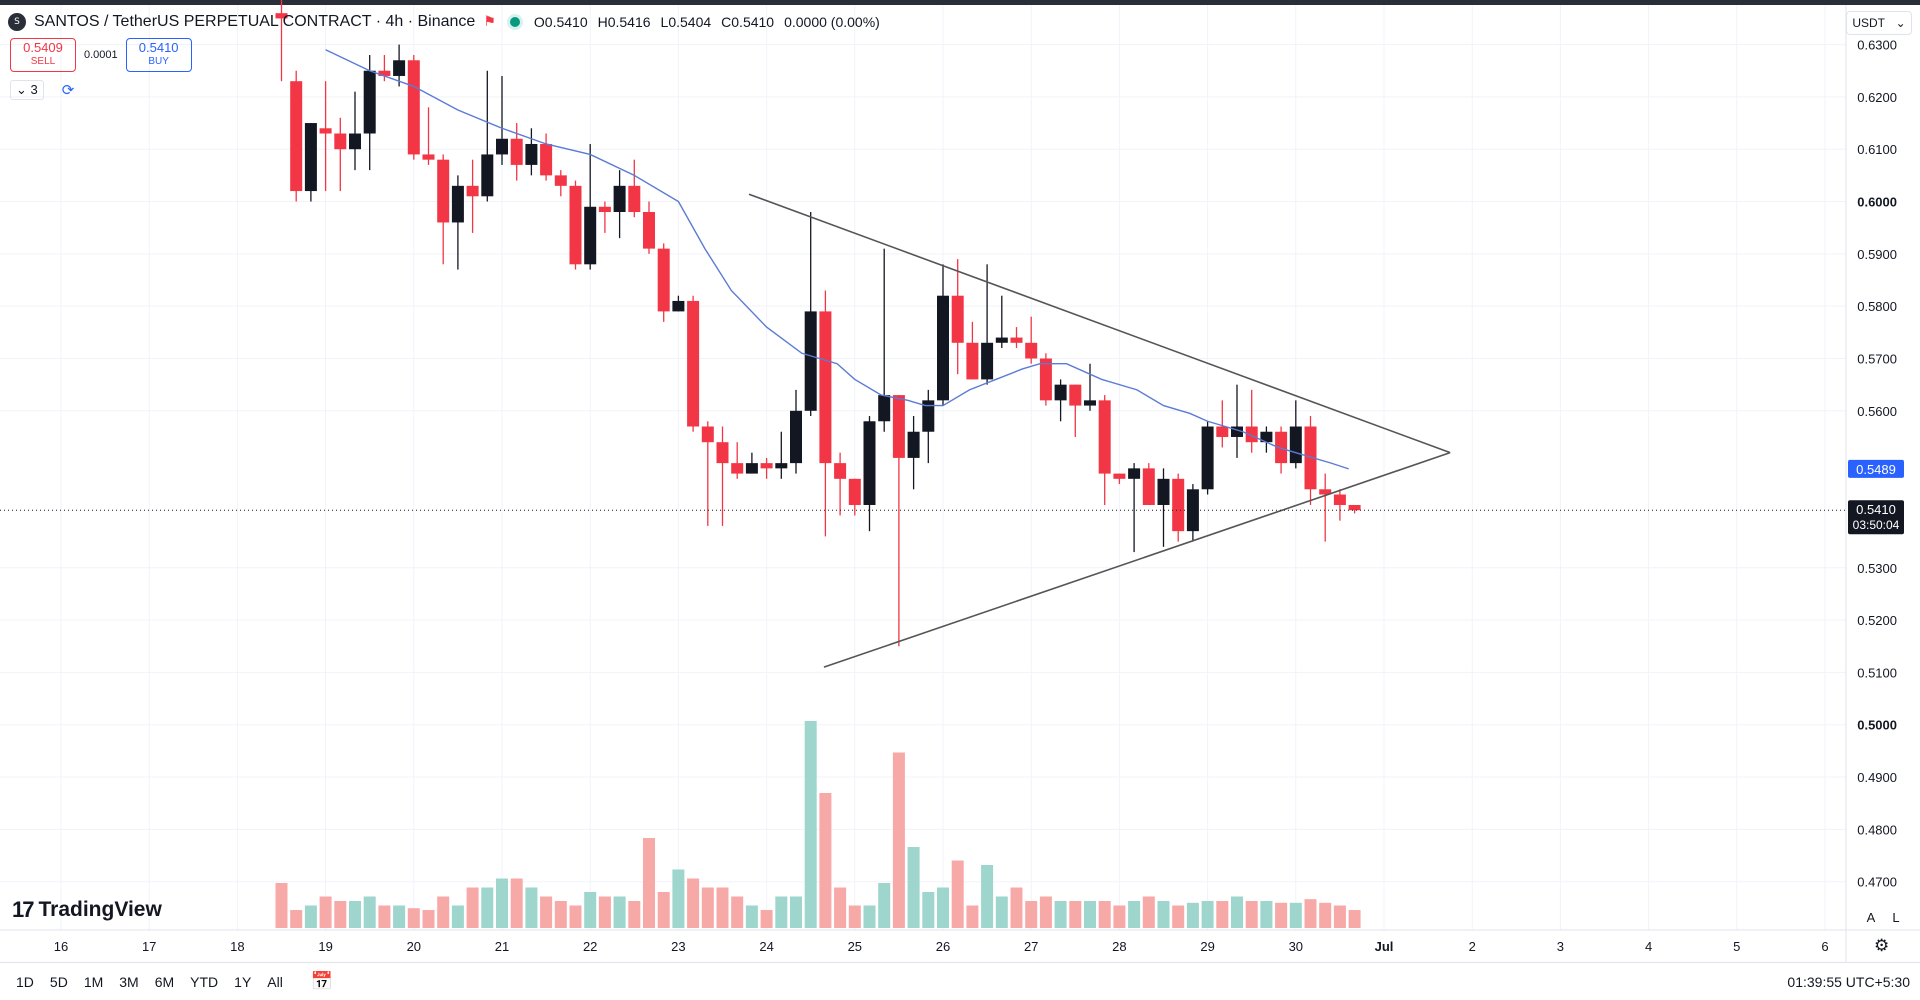 This screenshot has width=1920, height=1000. Describe the element at coordinates (941, 946) in the screenshot. I see `time-axis-labels: 16 17 18 19 20 21 22 23 24 25 26 27 28 29 30 Jul 2 3 4 5 6` at that location.